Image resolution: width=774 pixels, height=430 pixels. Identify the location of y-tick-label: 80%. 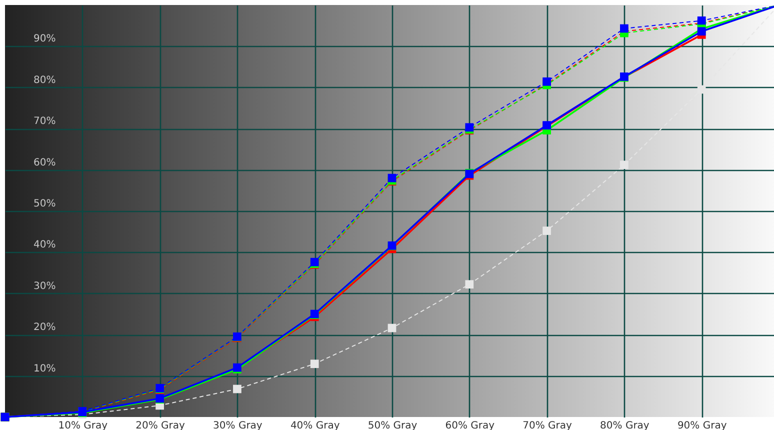
(45, 80).